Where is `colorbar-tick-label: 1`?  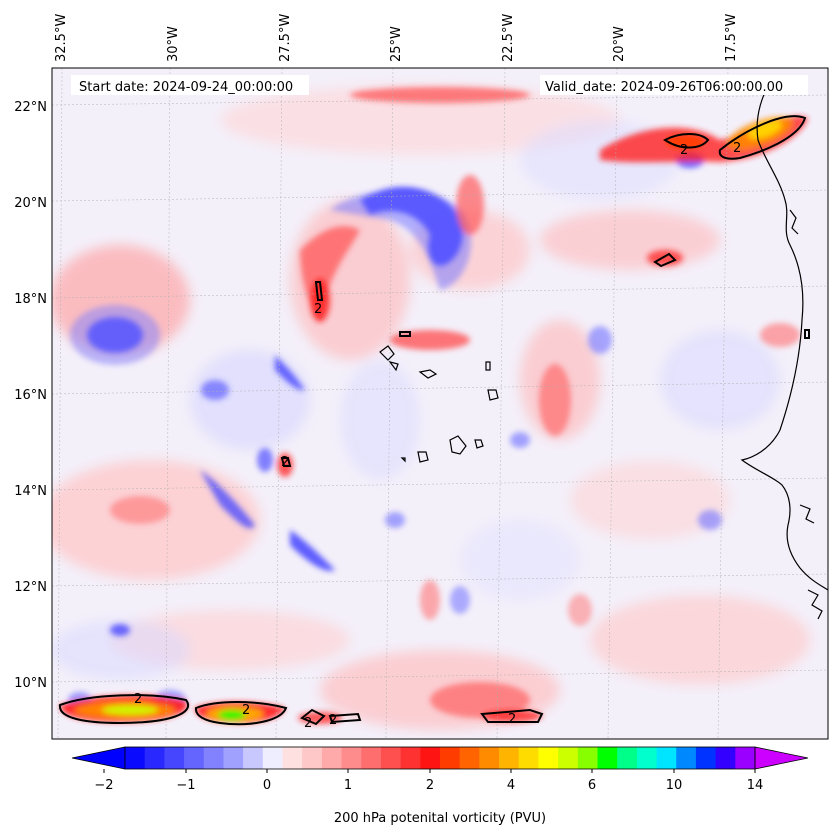 colorbar-tick-label: 1 is located at coordinates (348, 785).